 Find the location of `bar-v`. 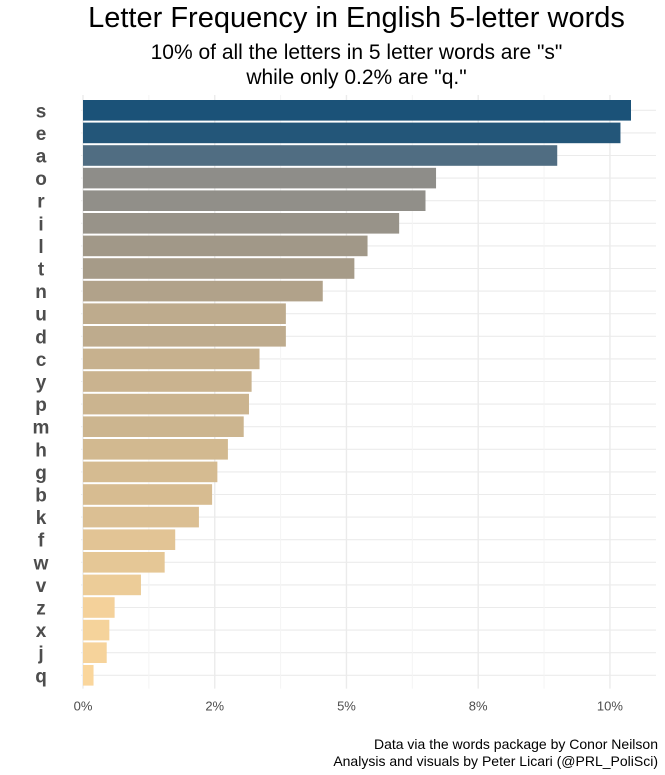

bar-v is located at coordinates (112, 585).